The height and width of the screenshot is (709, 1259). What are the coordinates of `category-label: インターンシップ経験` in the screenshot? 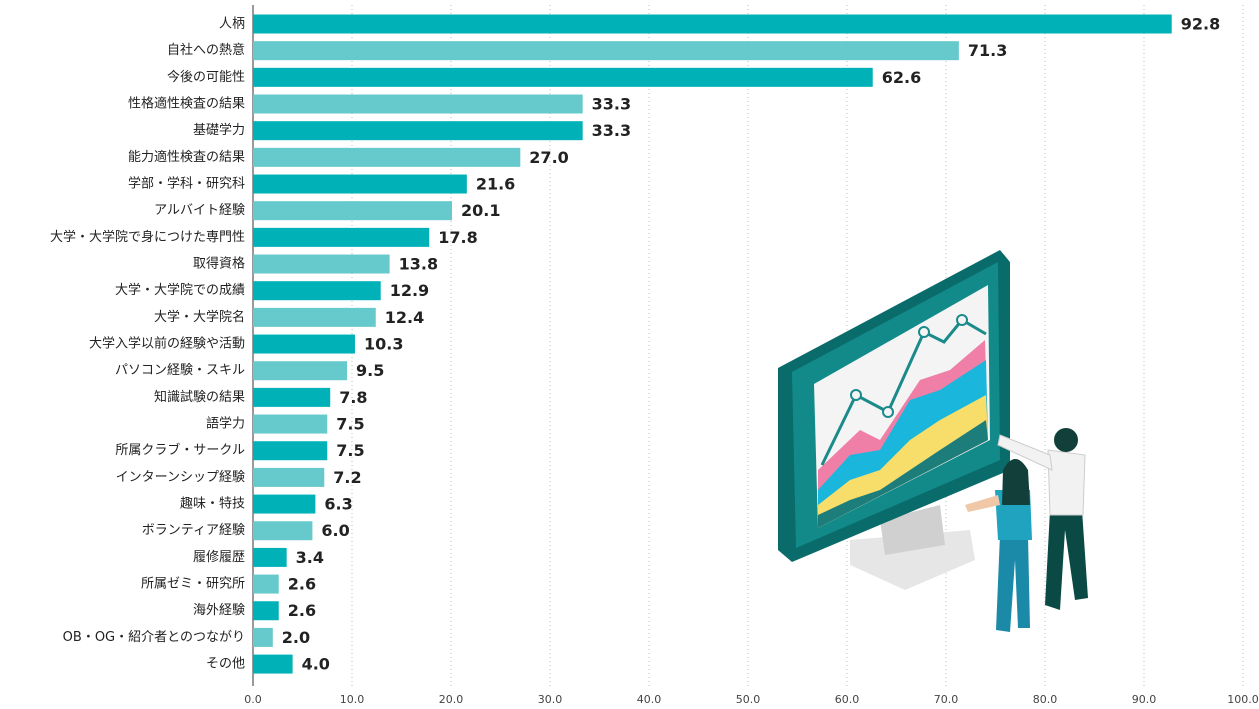 It's located at (180, 477).